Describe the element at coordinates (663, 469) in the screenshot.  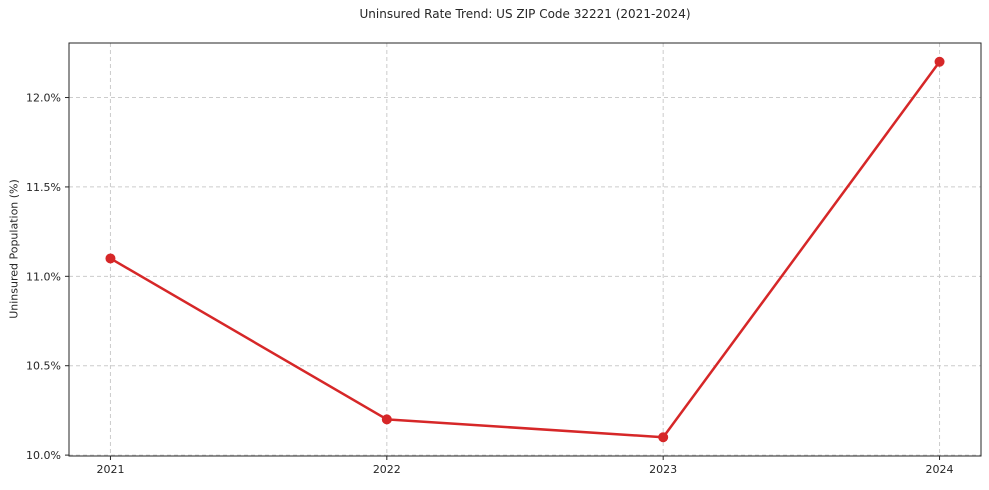
I see `x-tick-label: 2023` at that location.